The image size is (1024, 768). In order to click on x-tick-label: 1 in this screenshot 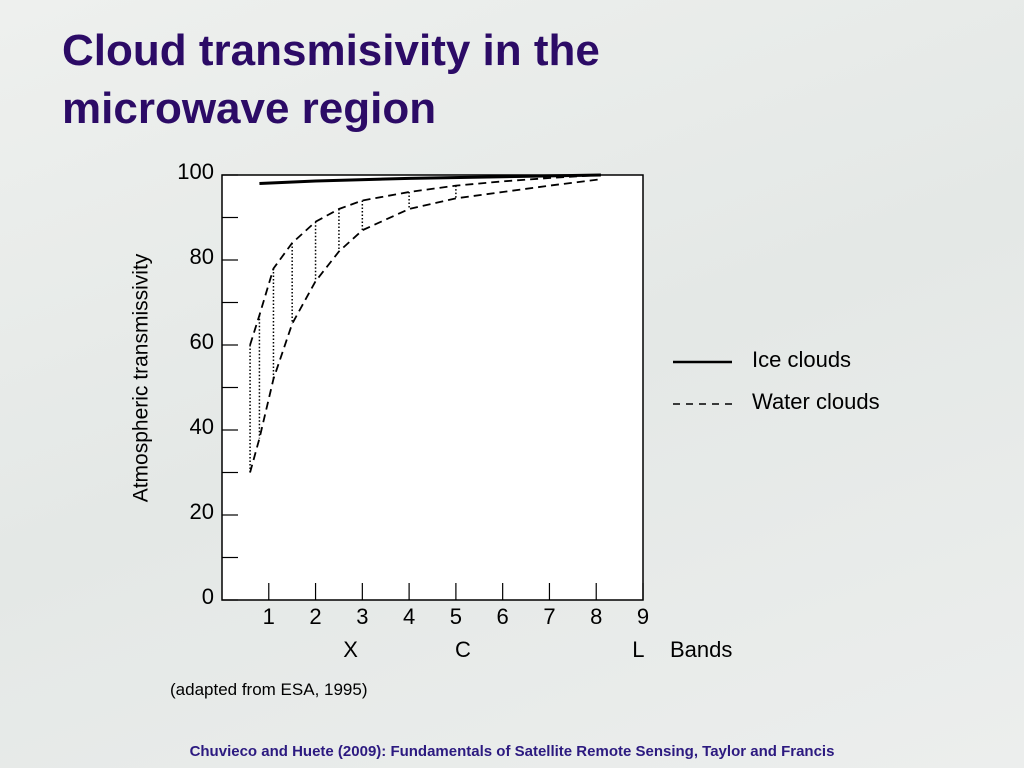, I will do `click(269, 616)`.